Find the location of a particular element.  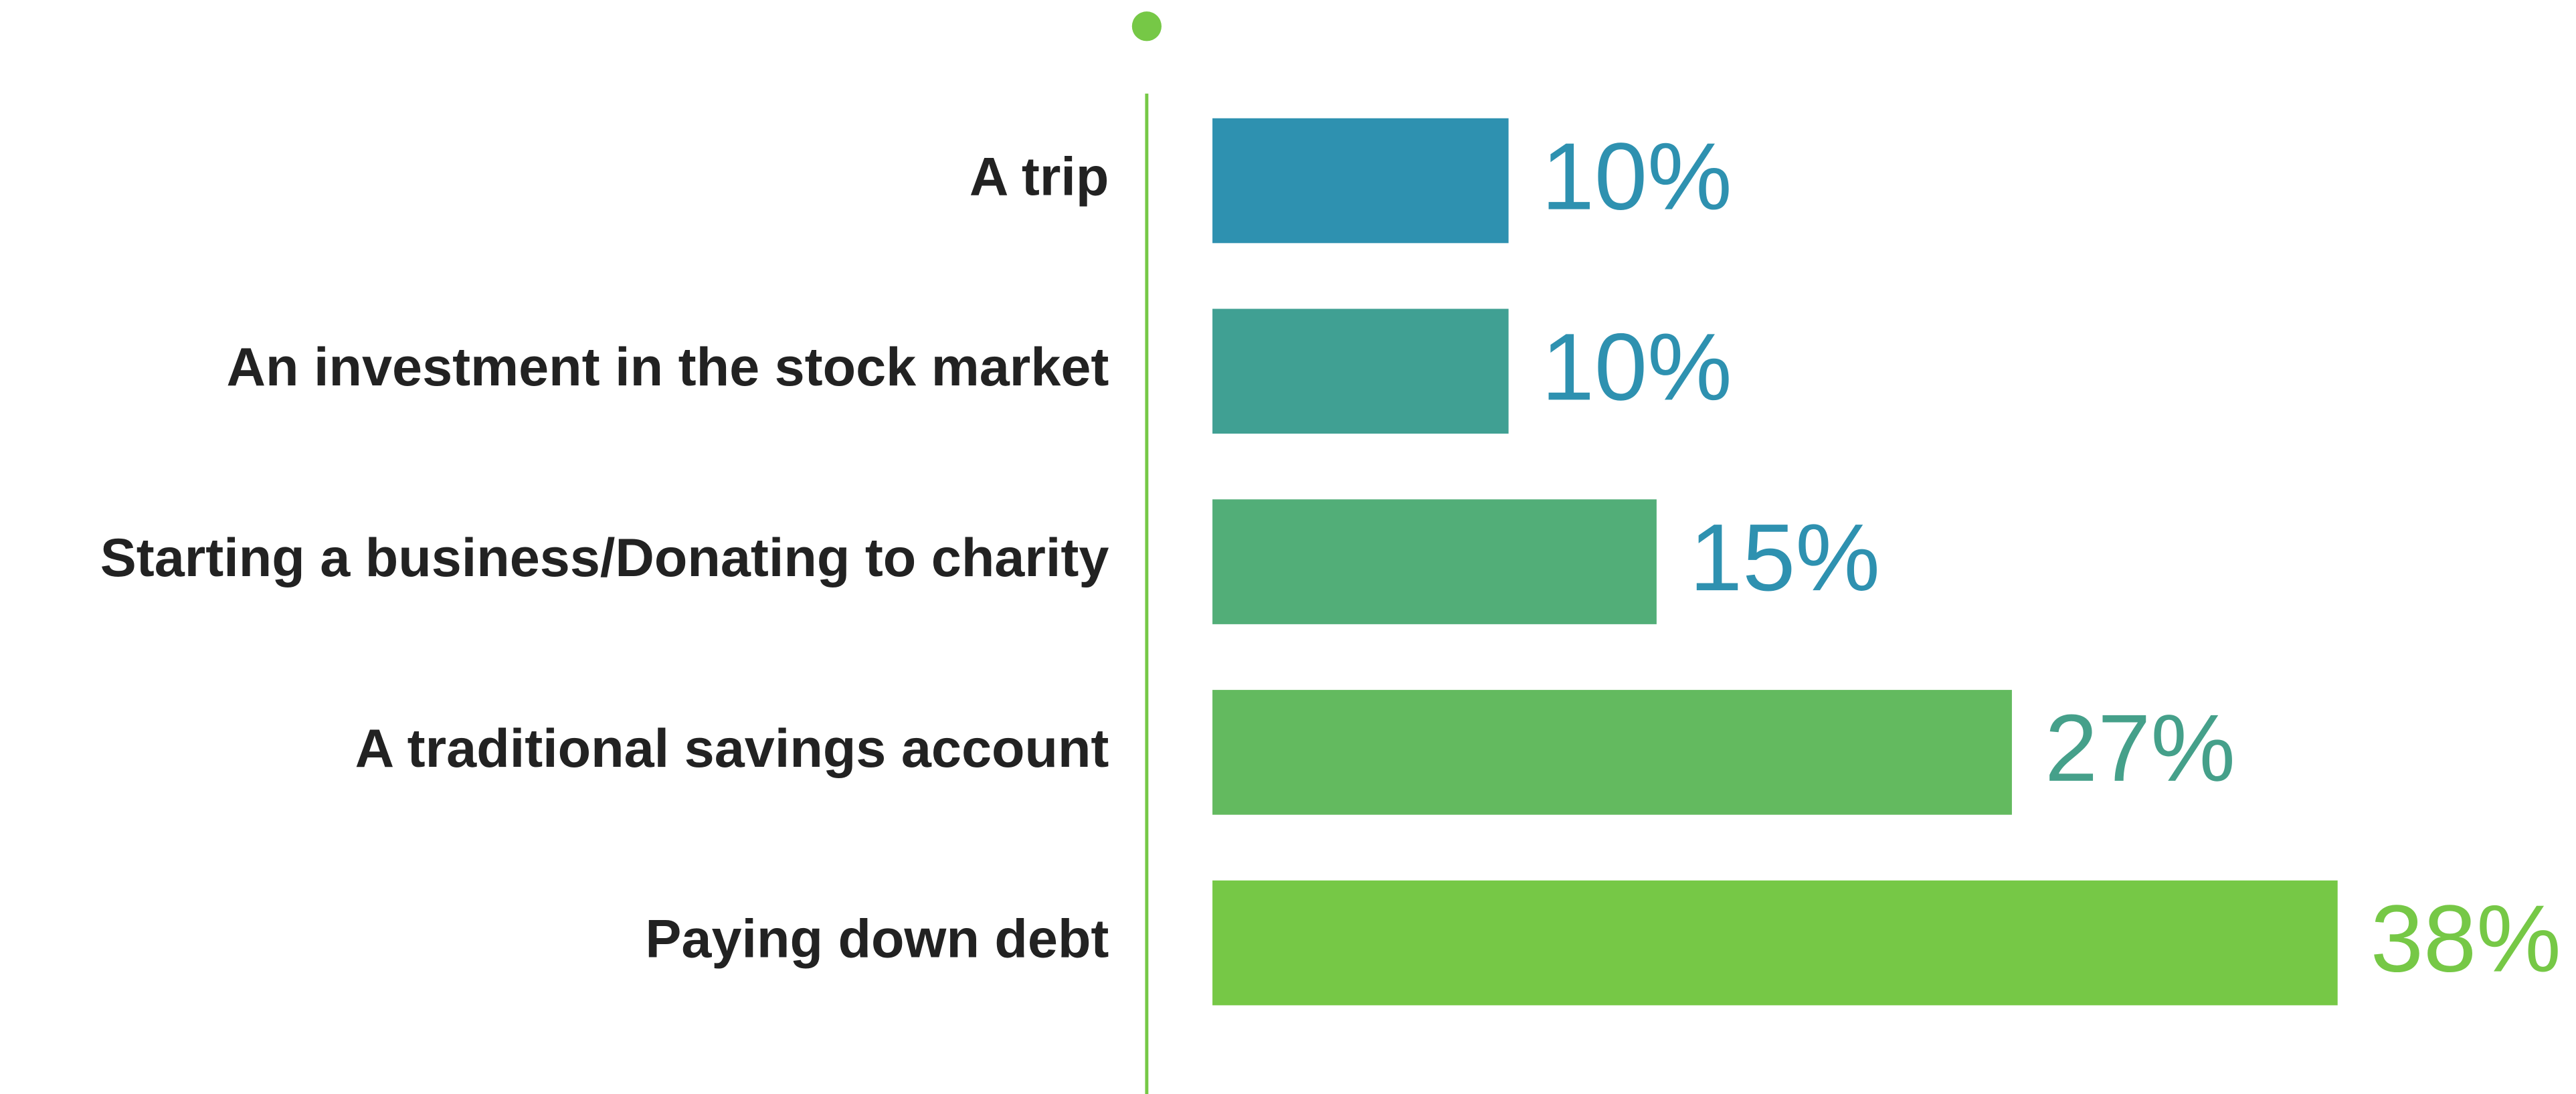

category-label: Paying down debt is located at coordinates (877, 939).